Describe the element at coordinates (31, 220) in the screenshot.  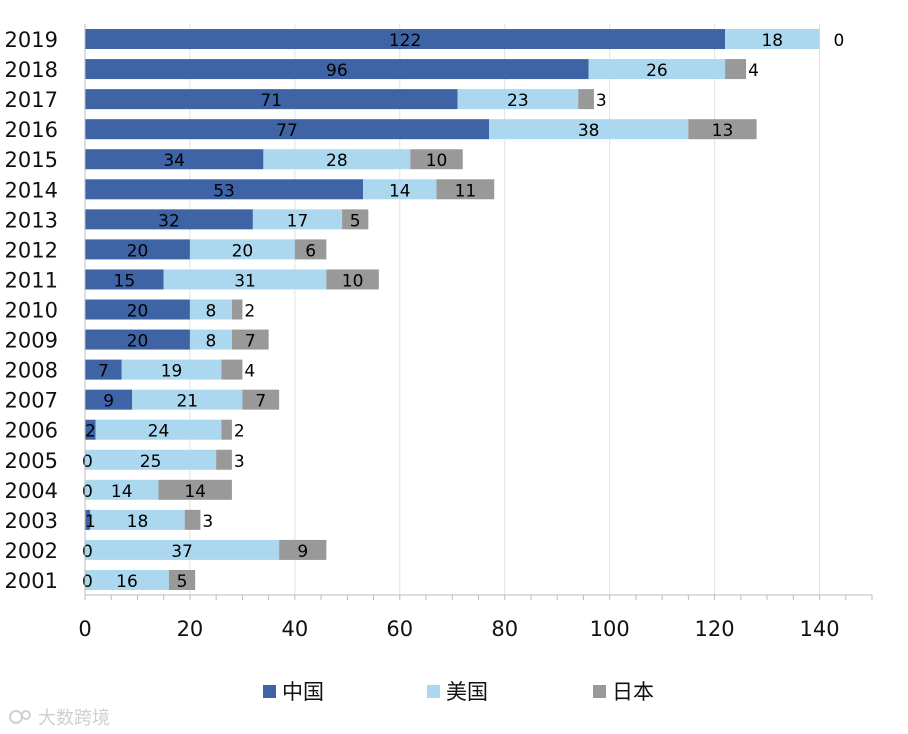
I see `y-tick-label: 2013` at that location.